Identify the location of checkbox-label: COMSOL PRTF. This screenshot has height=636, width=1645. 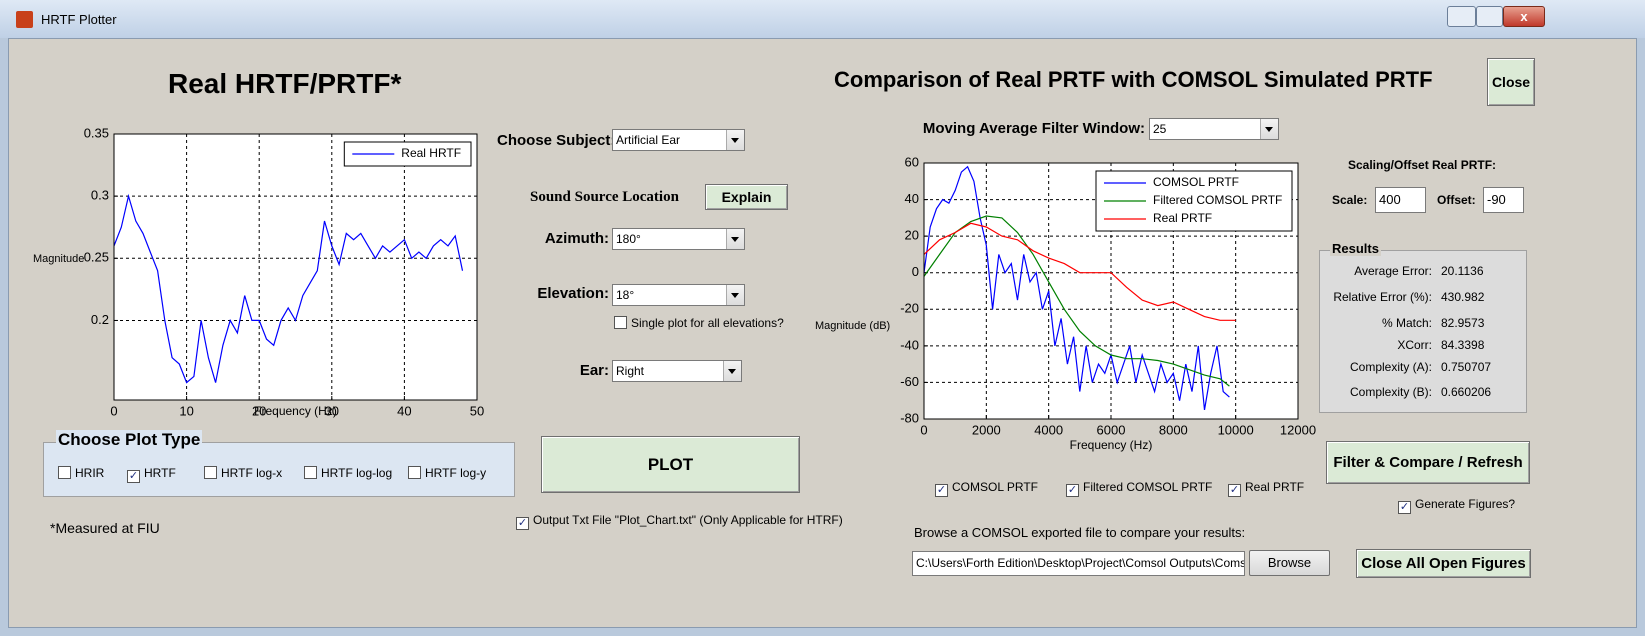
(995, 487).